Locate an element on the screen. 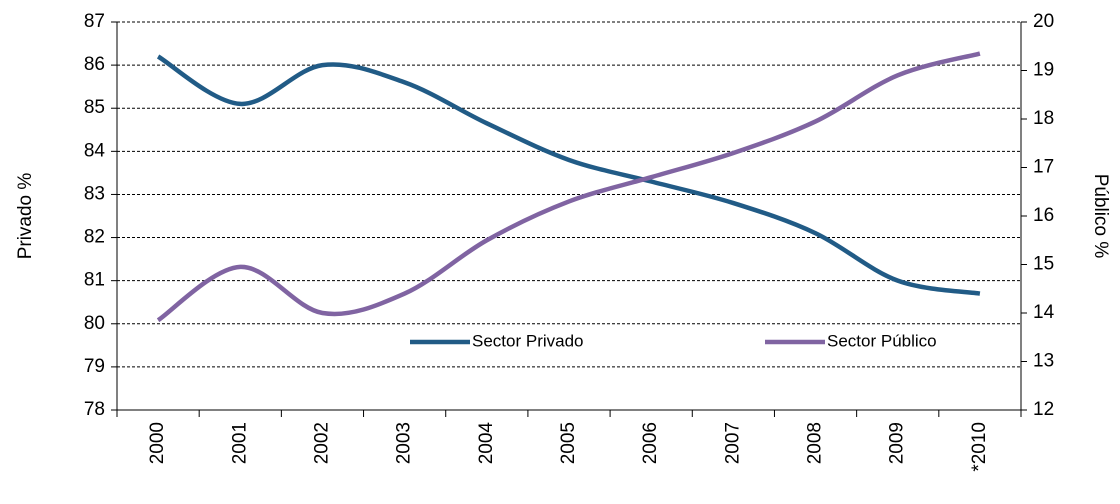 Image resolution: width=1120 pixels, height=504 pixels. y-tick-label: 85 is located at coordinates (94, 107).